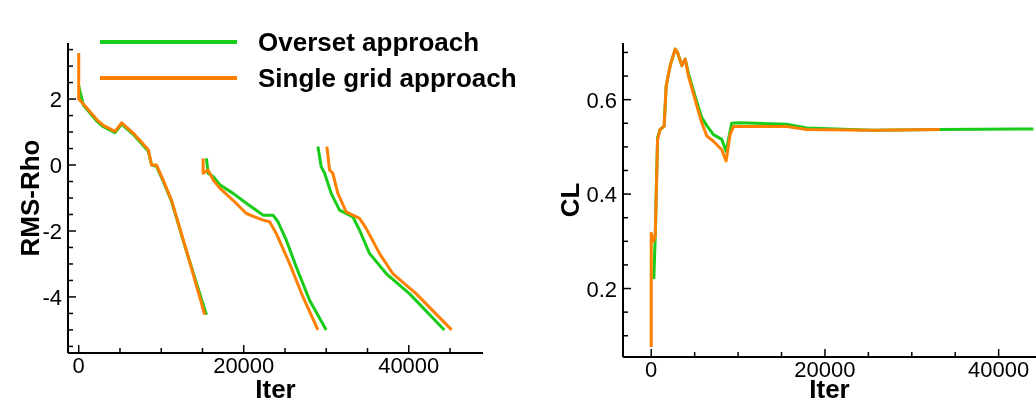  I want to click on y-axis-title: CL, so click(570, 200).